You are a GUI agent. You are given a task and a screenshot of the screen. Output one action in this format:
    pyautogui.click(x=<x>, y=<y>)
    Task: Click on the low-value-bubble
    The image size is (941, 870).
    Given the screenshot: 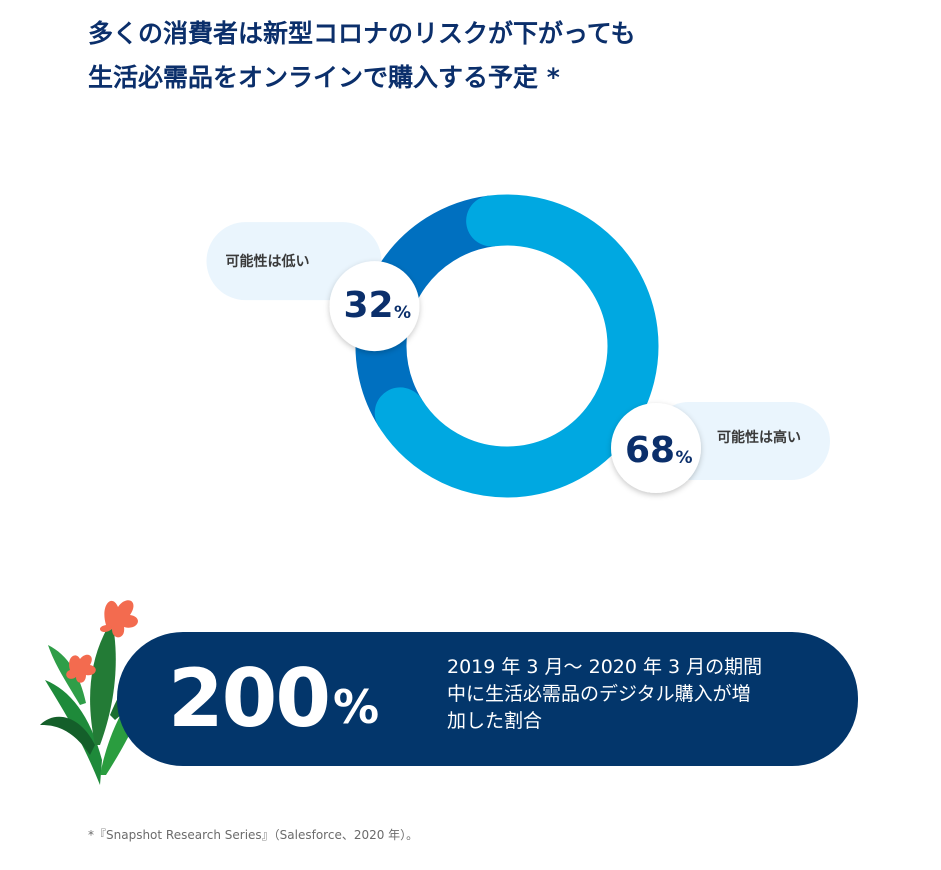 What is the action you would take?
    pyautogui.click(x=374, y=306)
    